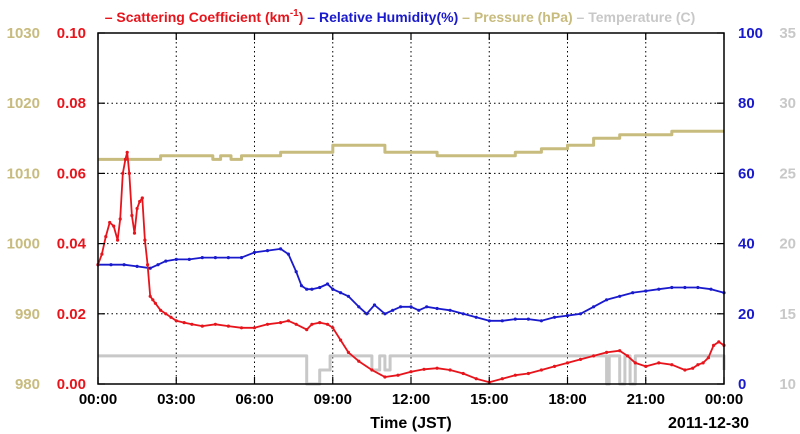 The height and width of the screenshot is (434, 800). What do you see at coordinates (787, 244) in the screenshot?
I see `y-tick-label-temperature: 20` at bounding box center [787, 244].